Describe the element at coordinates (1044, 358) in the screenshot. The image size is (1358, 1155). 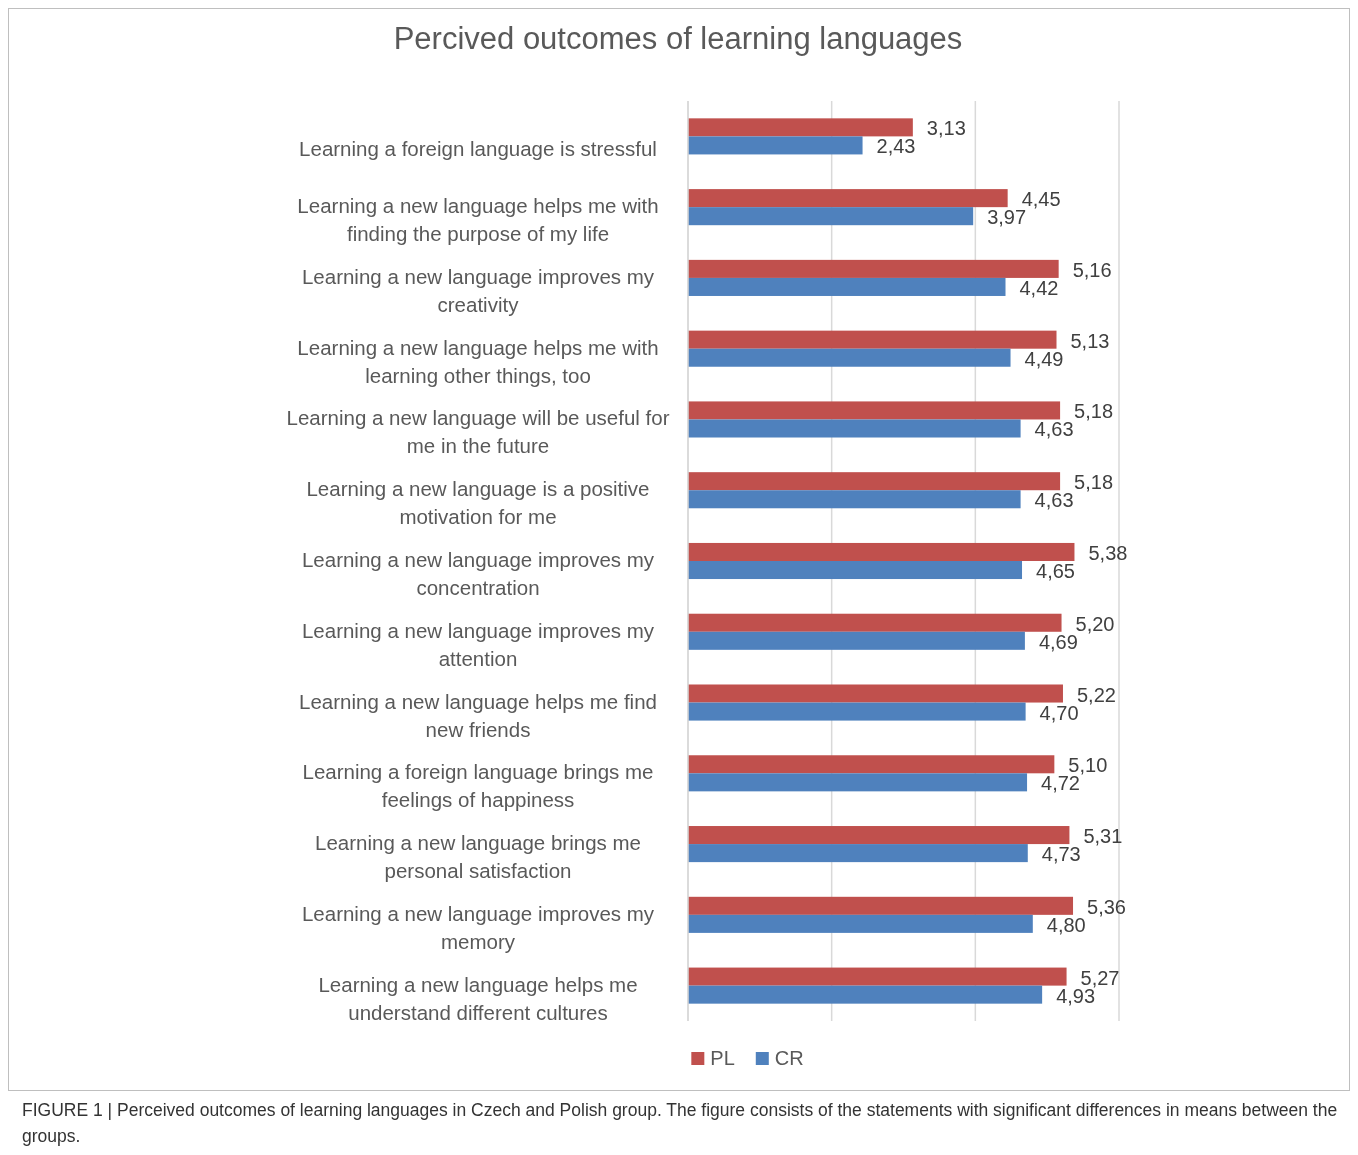
I see `data-label: 4,49` at that location.